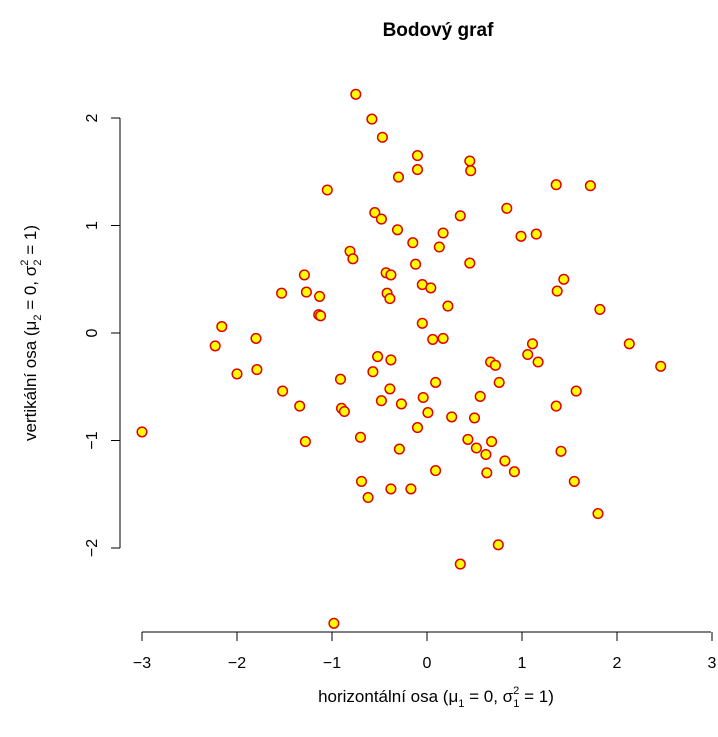 This screenshot has width=718, height=737. I want to click on chart-title: Bodový graf, so click(439, 30).